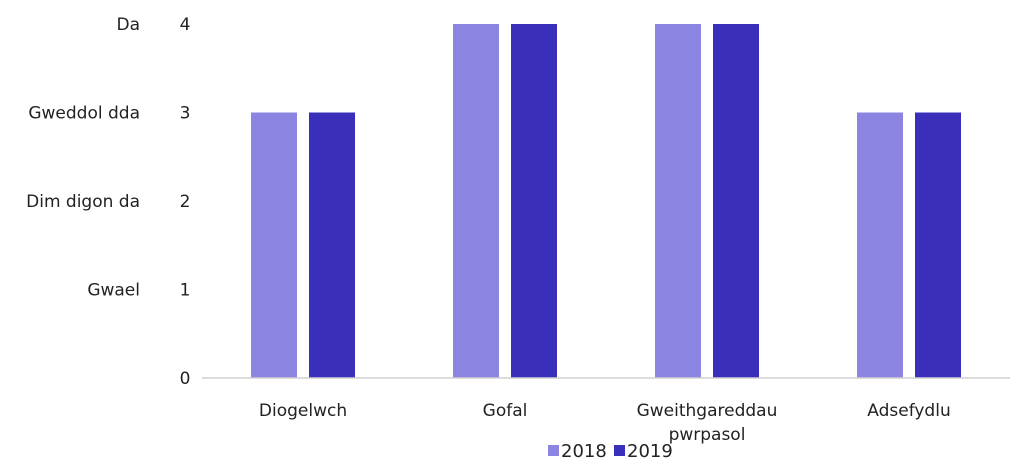  What do you see at coordinates (185, 25) in the screenshot?
I see `y-tick-label: 4` at bounding box center [185, 25].